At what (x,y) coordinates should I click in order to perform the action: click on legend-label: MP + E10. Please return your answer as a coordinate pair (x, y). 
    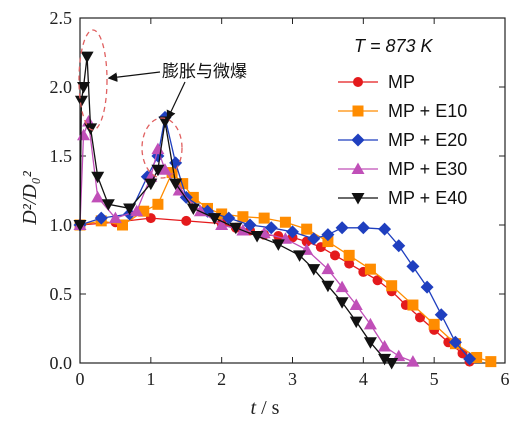
    Looking at the image, I should click on (427, 111).